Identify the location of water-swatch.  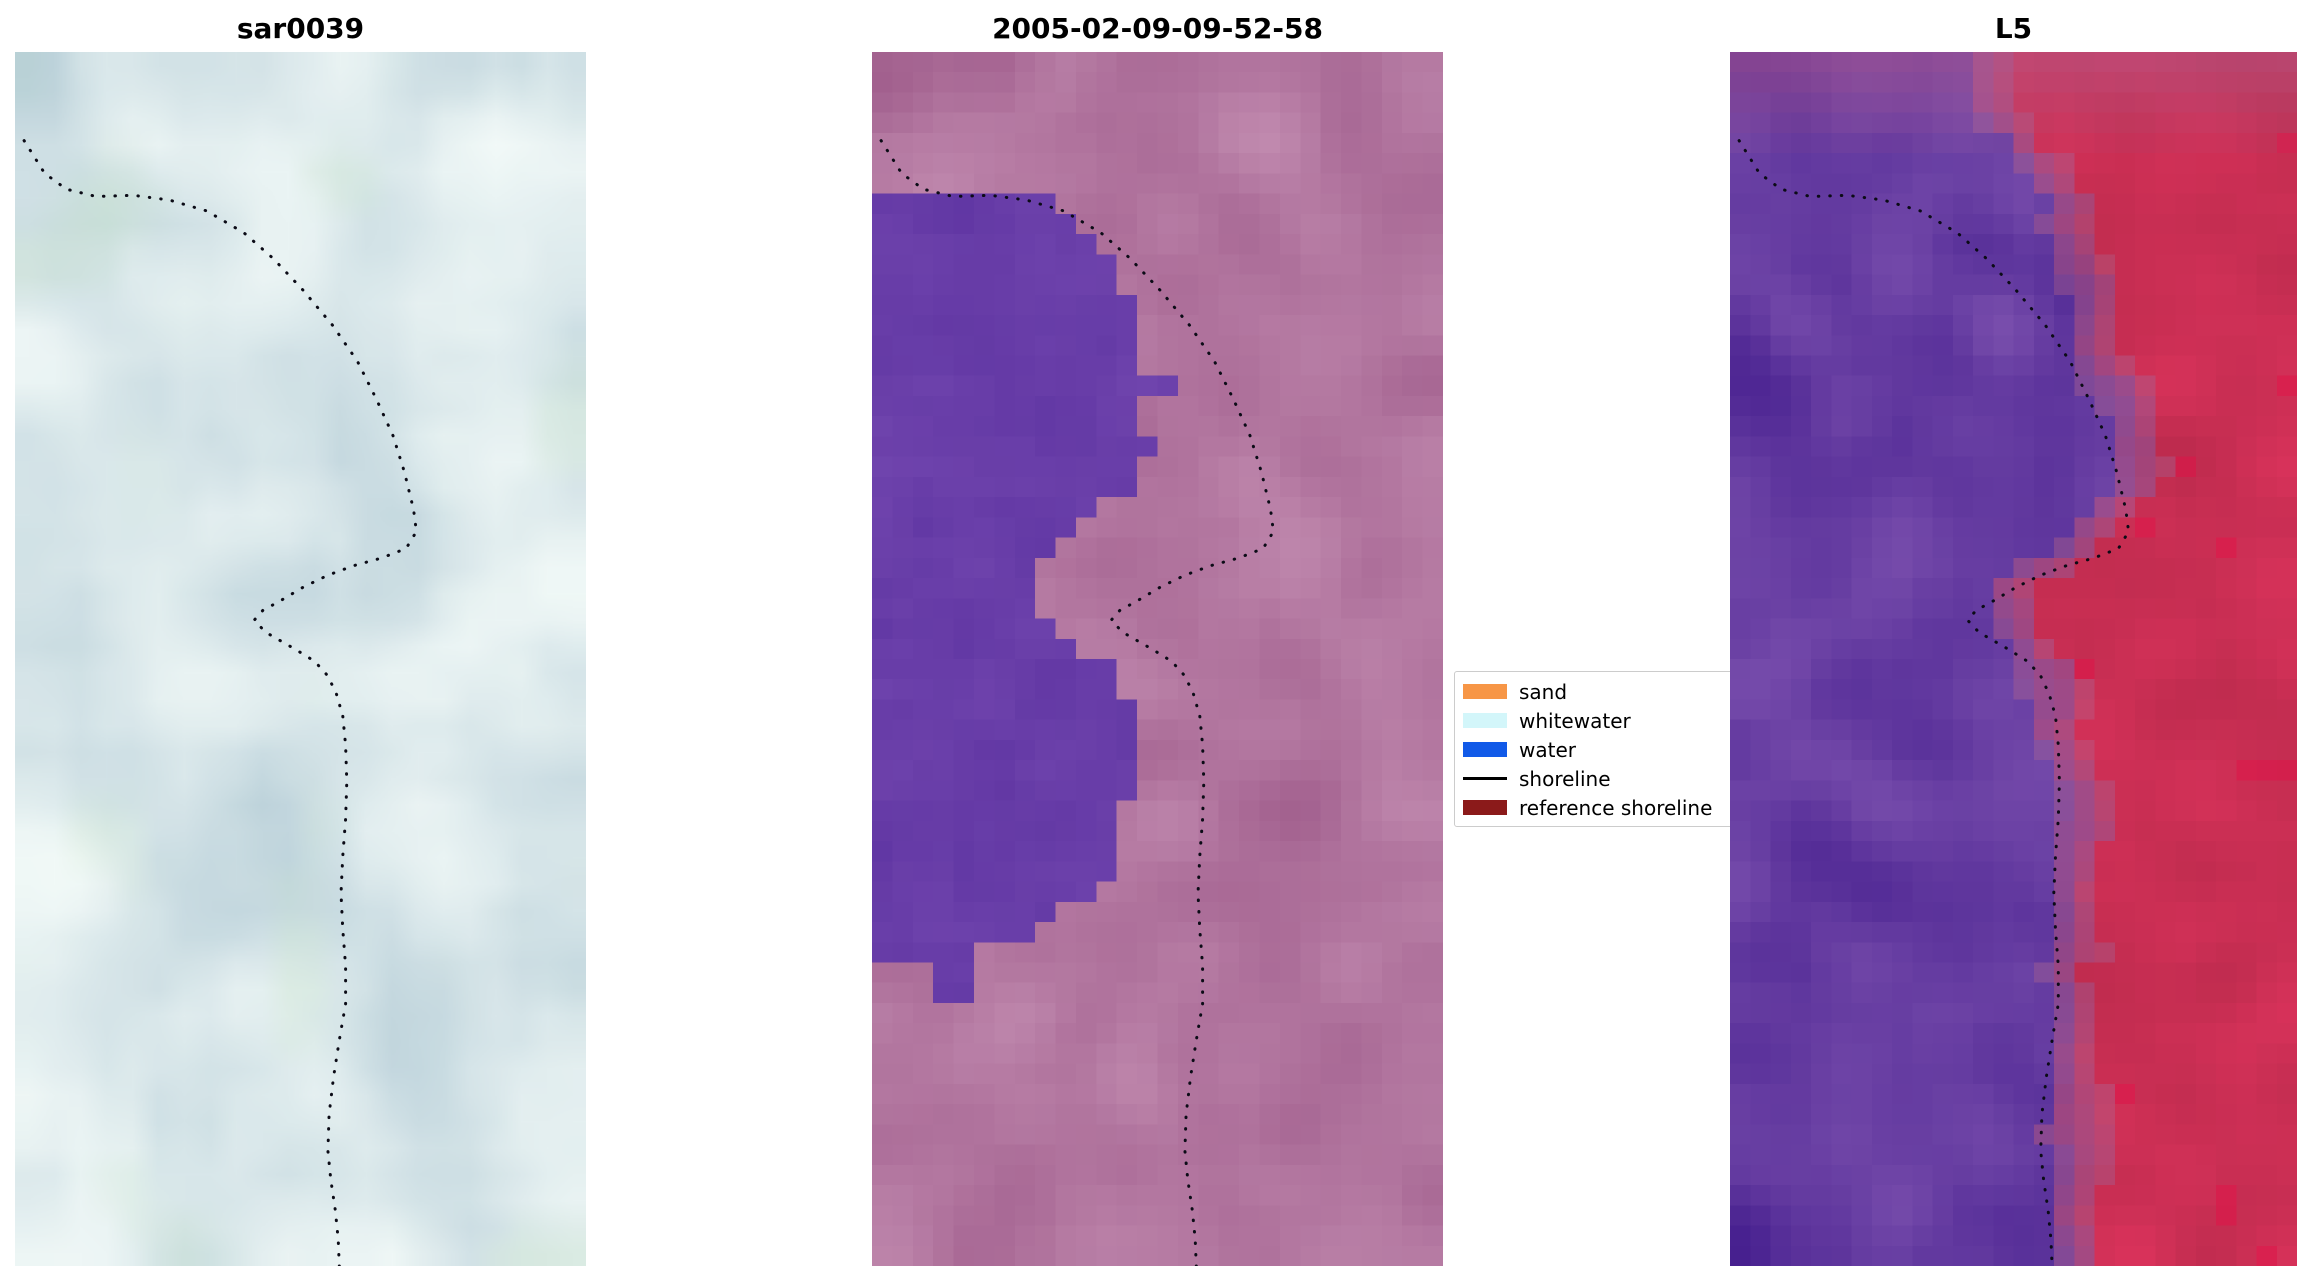
(1485, 749).